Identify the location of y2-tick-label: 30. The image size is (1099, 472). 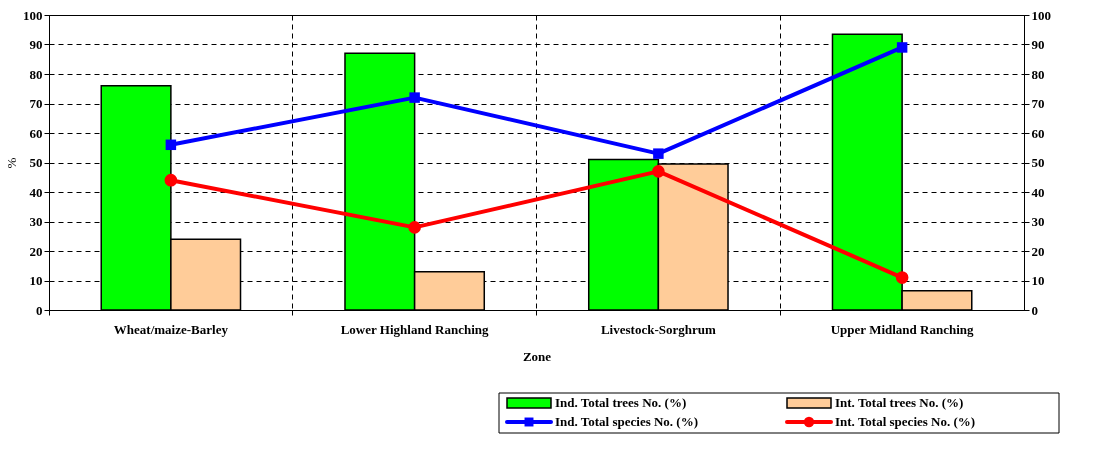
(1038, 221).